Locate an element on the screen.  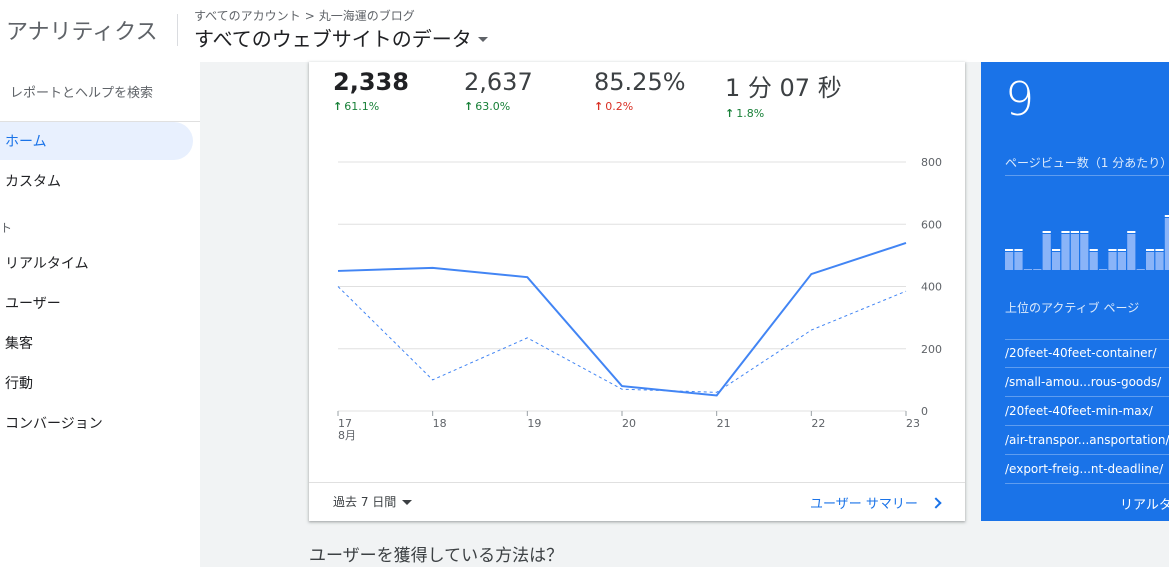
metric-session-duration: 1 分 07 秒 ↑ 1.8% is located at coordinates (783, 94).